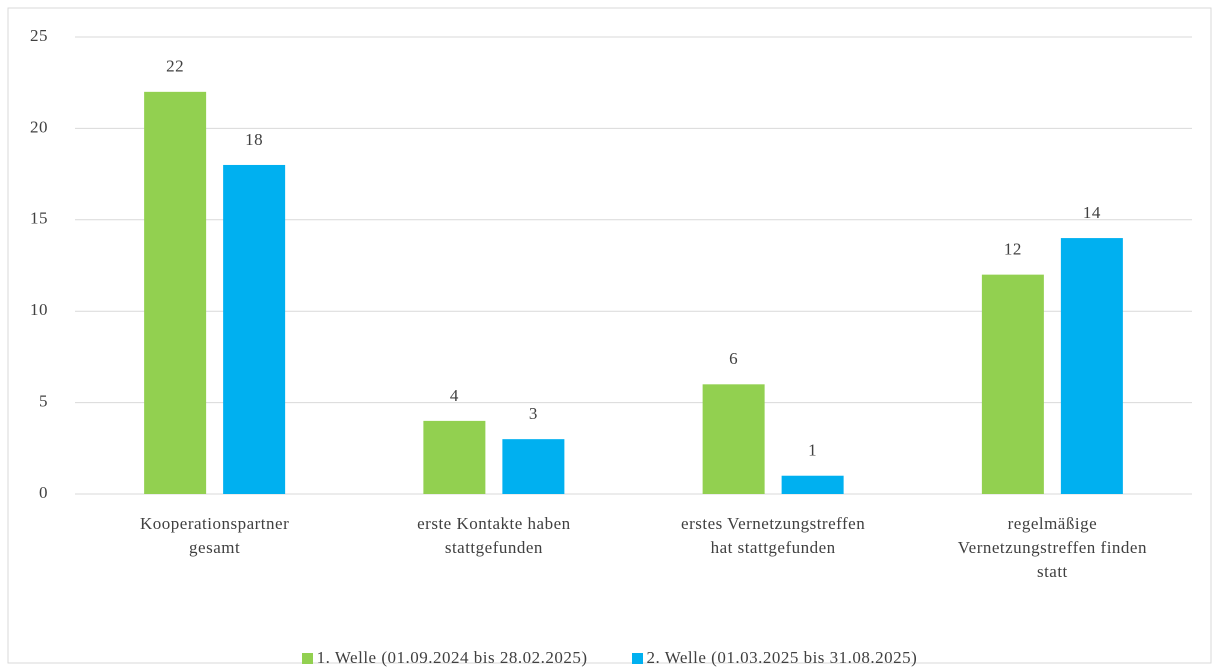  I want to click on y-tick-label: 20, so click(39, 126).